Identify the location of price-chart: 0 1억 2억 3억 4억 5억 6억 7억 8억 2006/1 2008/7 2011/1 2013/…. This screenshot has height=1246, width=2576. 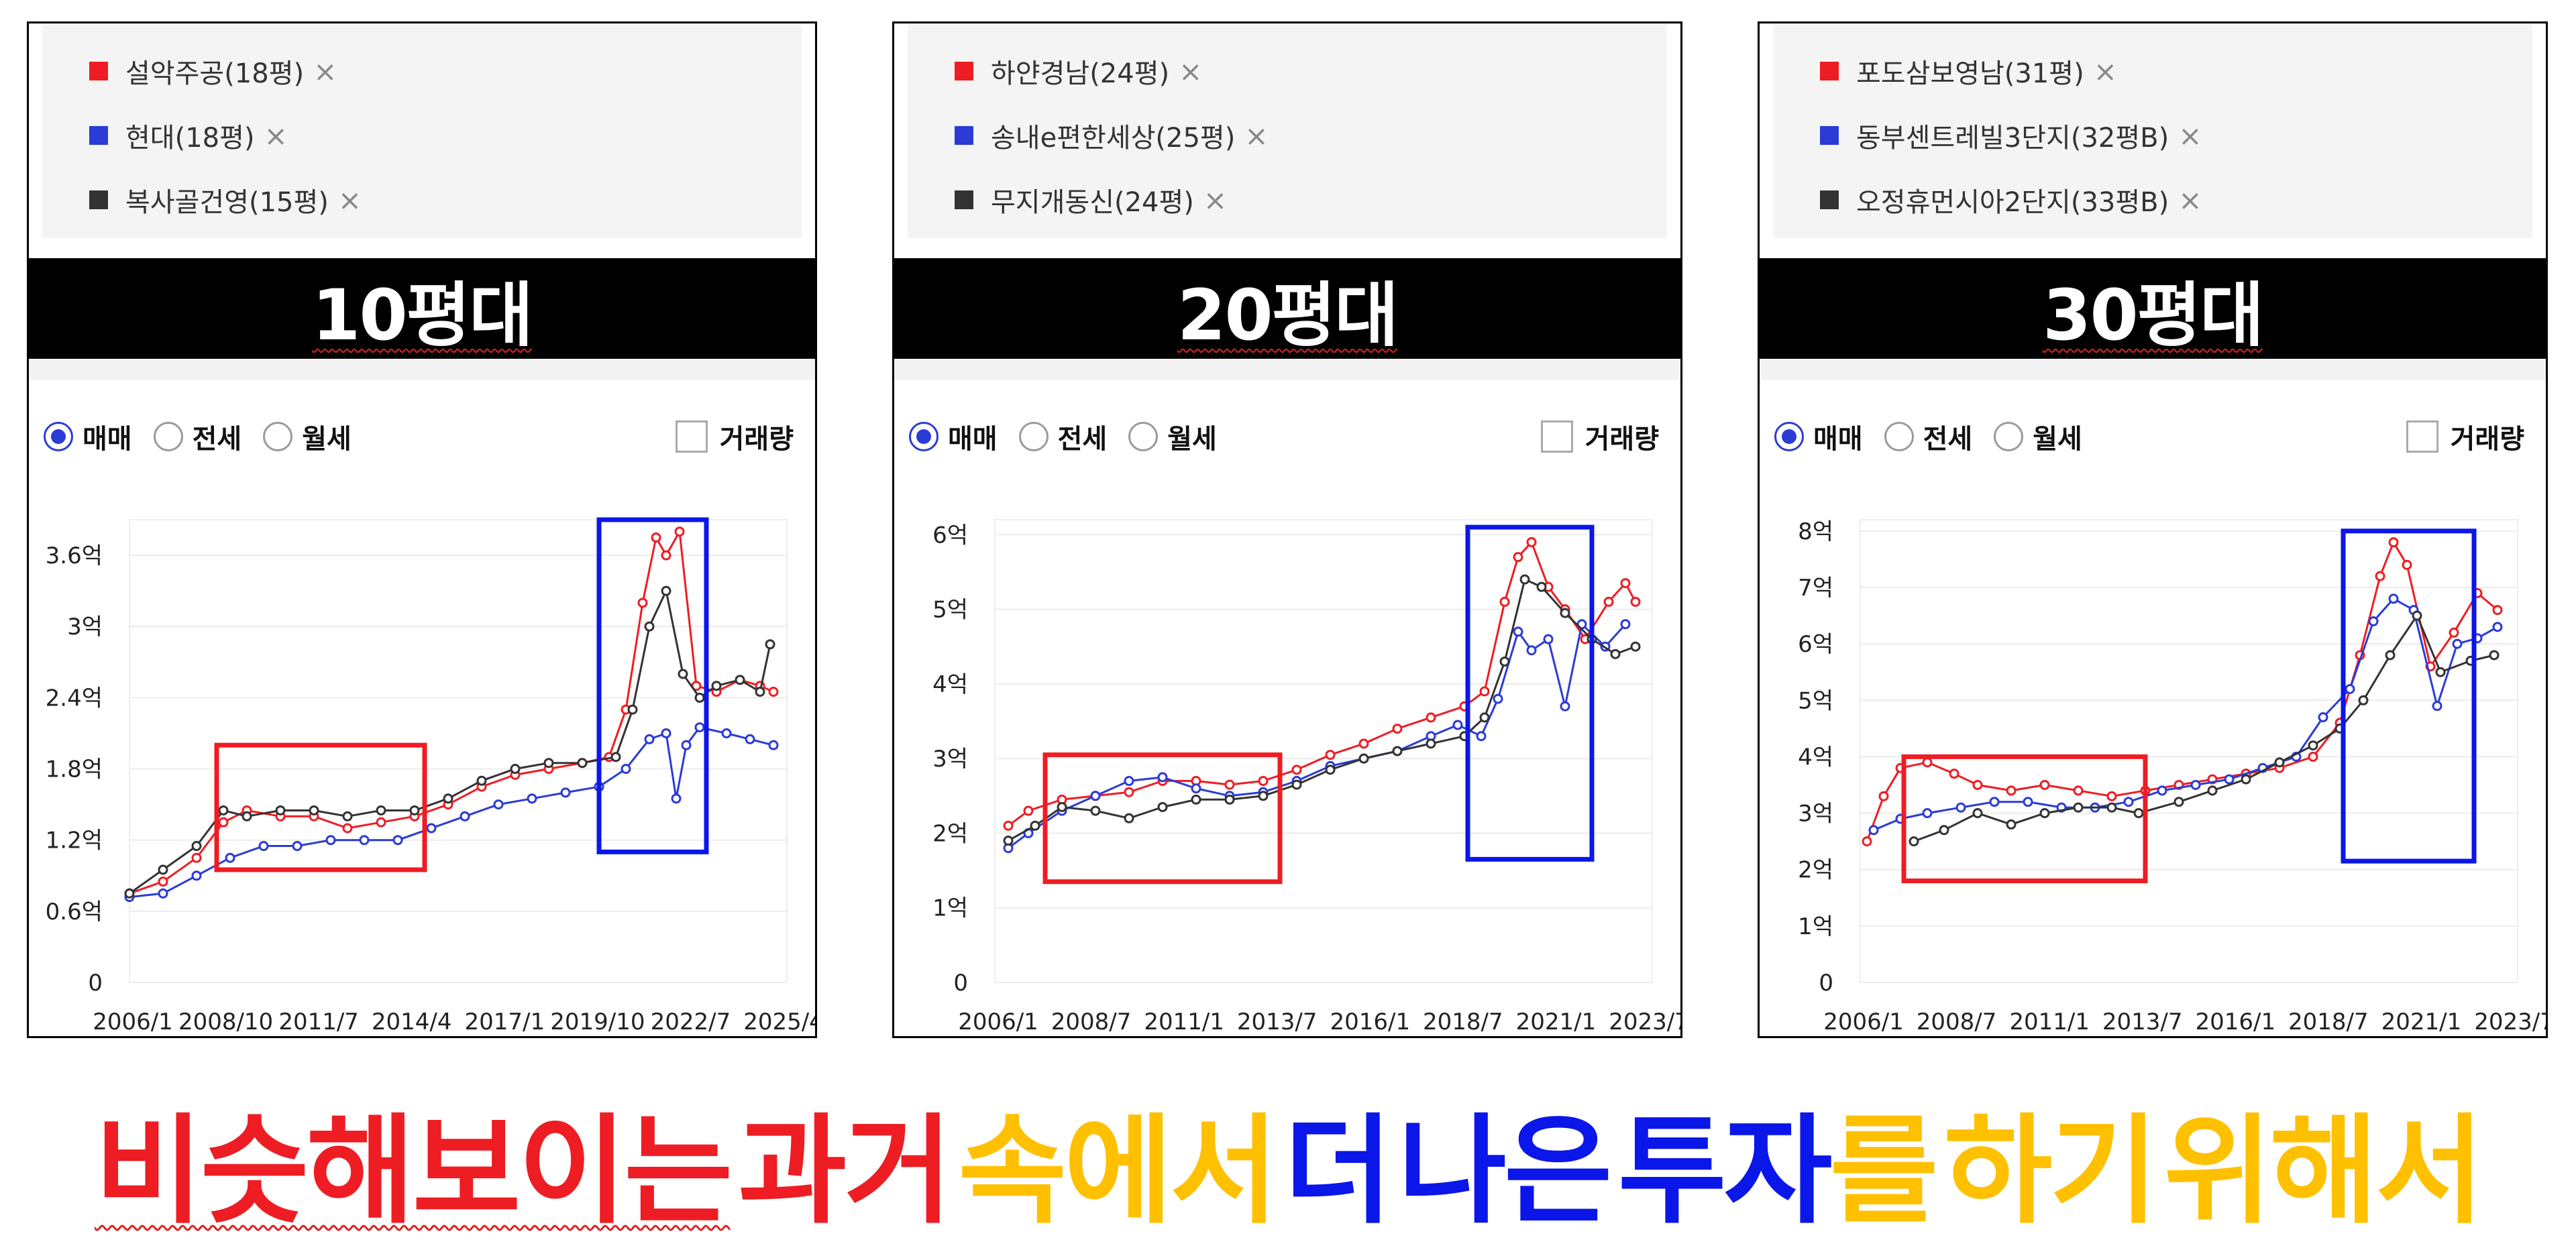
(2172, 776).